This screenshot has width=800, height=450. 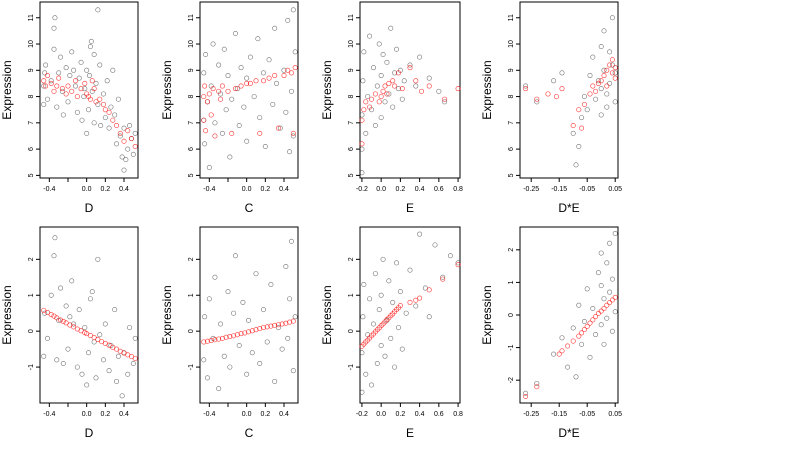 I want to click on x-tick-label: 0.4, so click(x=284, y=189).